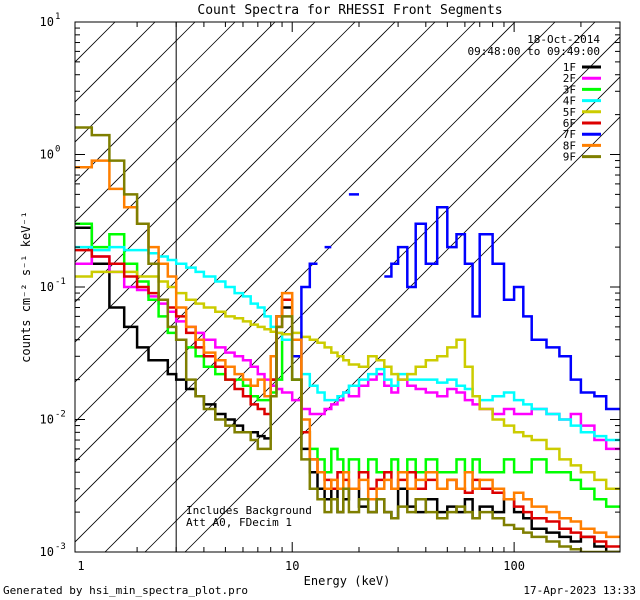 Image resolution: width=640 pixels, height=600 pixels. Describe the element at coordinates (569, 123) in the screenshot. I see `legend-label-6F: 6F` at that location.